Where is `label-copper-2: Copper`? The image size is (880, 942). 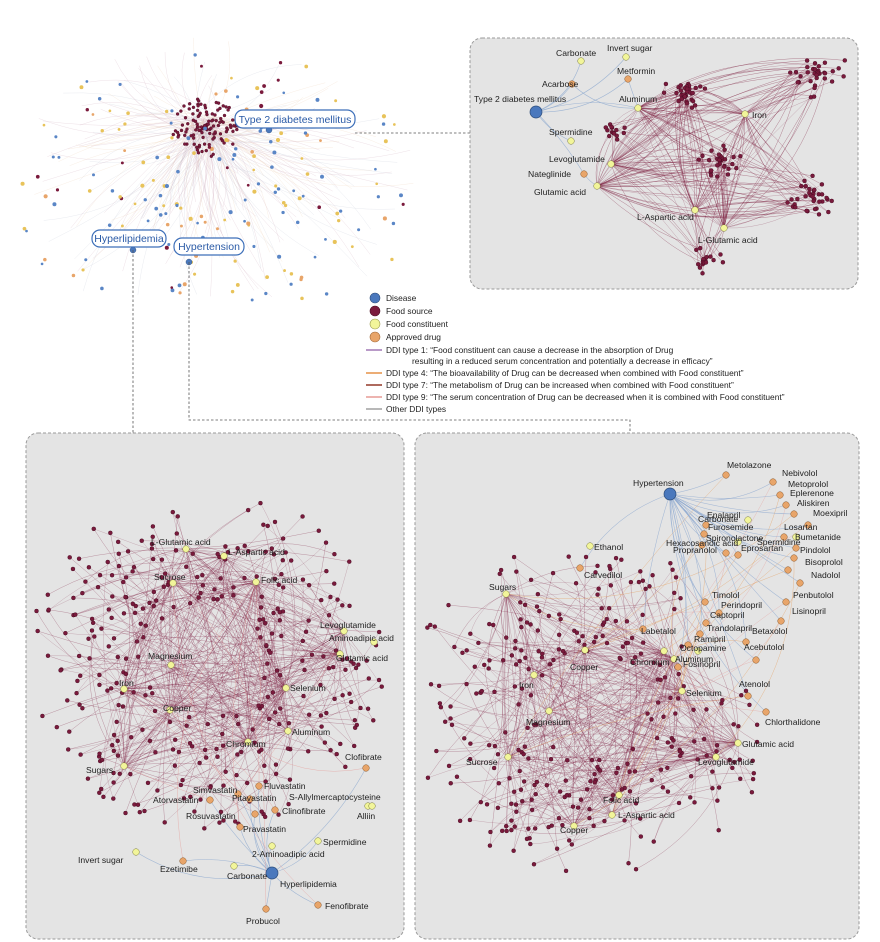 label-copper-2: Copper is located at coordinates (574, 830).